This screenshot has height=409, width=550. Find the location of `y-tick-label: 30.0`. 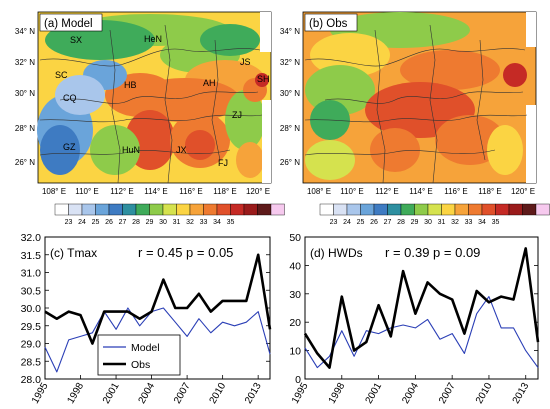

y-tick-label: 30.0 is located at coordinates (31, 309).